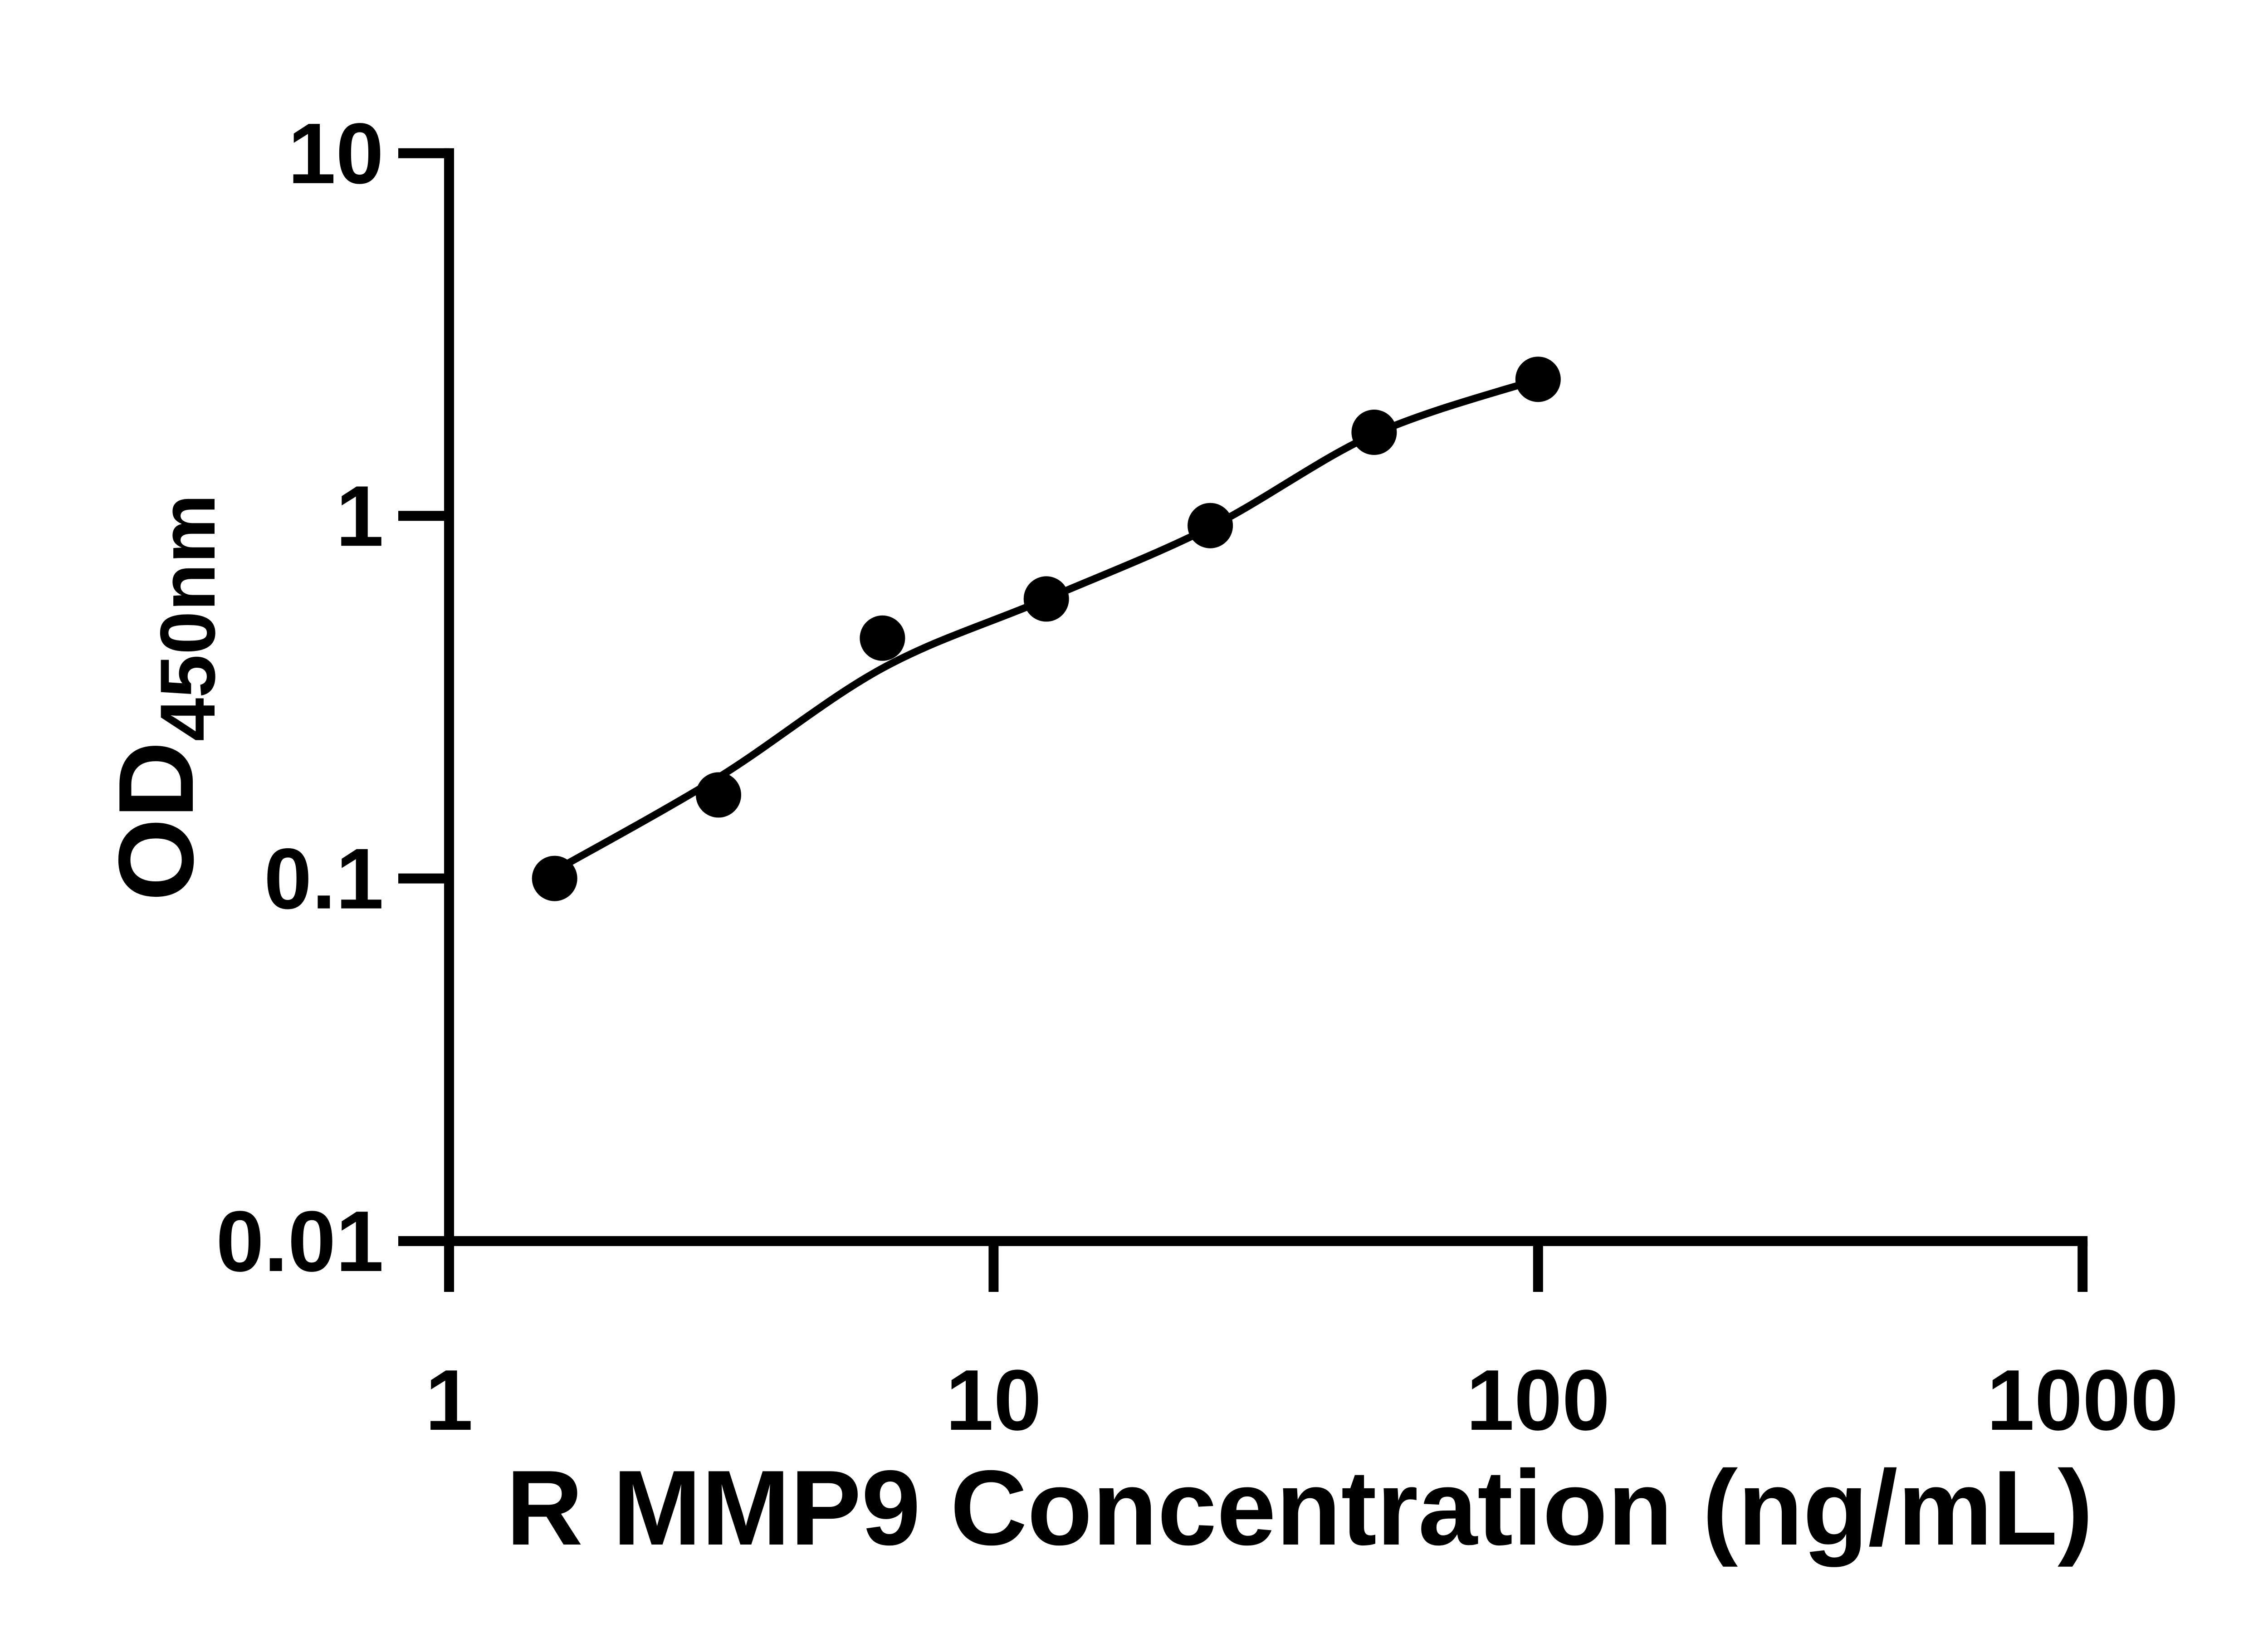  I want to click on x-axis-ticks, so click(1266, 1266).